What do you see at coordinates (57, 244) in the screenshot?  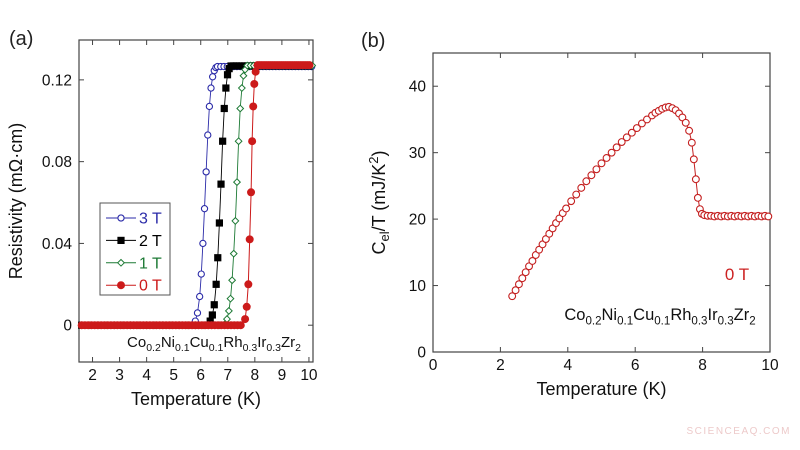 I see `y-tick-label: 0.04` at bounding box center [57, 244].